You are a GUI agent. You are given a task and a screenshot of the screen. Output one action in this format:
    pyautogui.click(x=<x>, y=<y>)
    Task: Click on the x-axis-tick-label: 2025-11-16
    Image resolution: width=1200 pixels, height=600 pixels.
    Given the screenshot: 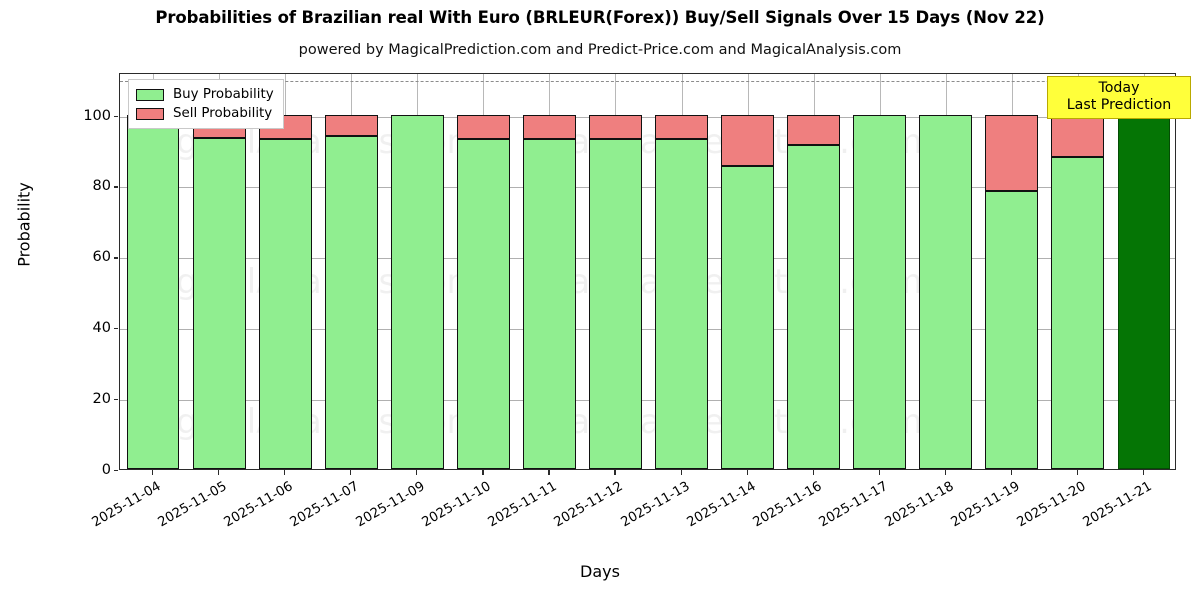 What is the action you would take?
    pyautogui.click(x=787, y=505)
    